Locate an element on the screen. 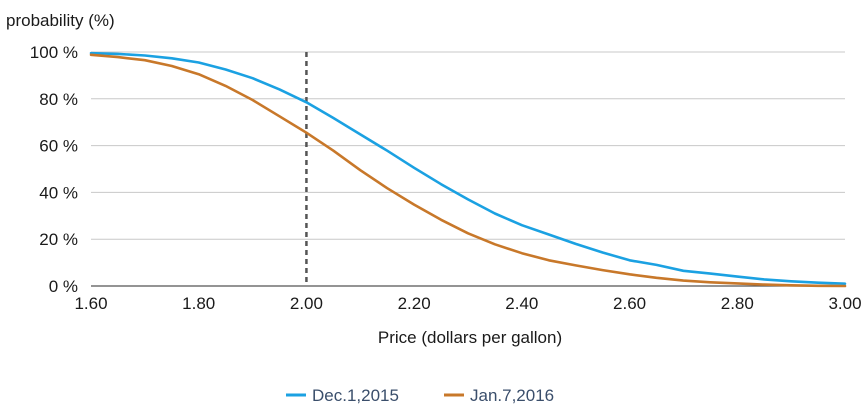 This screenshot has width=863, height=413. y-tick-labels: 0 % 20 % 40 % 60 % 80 % 100 % is located at coordinates (54, 169).